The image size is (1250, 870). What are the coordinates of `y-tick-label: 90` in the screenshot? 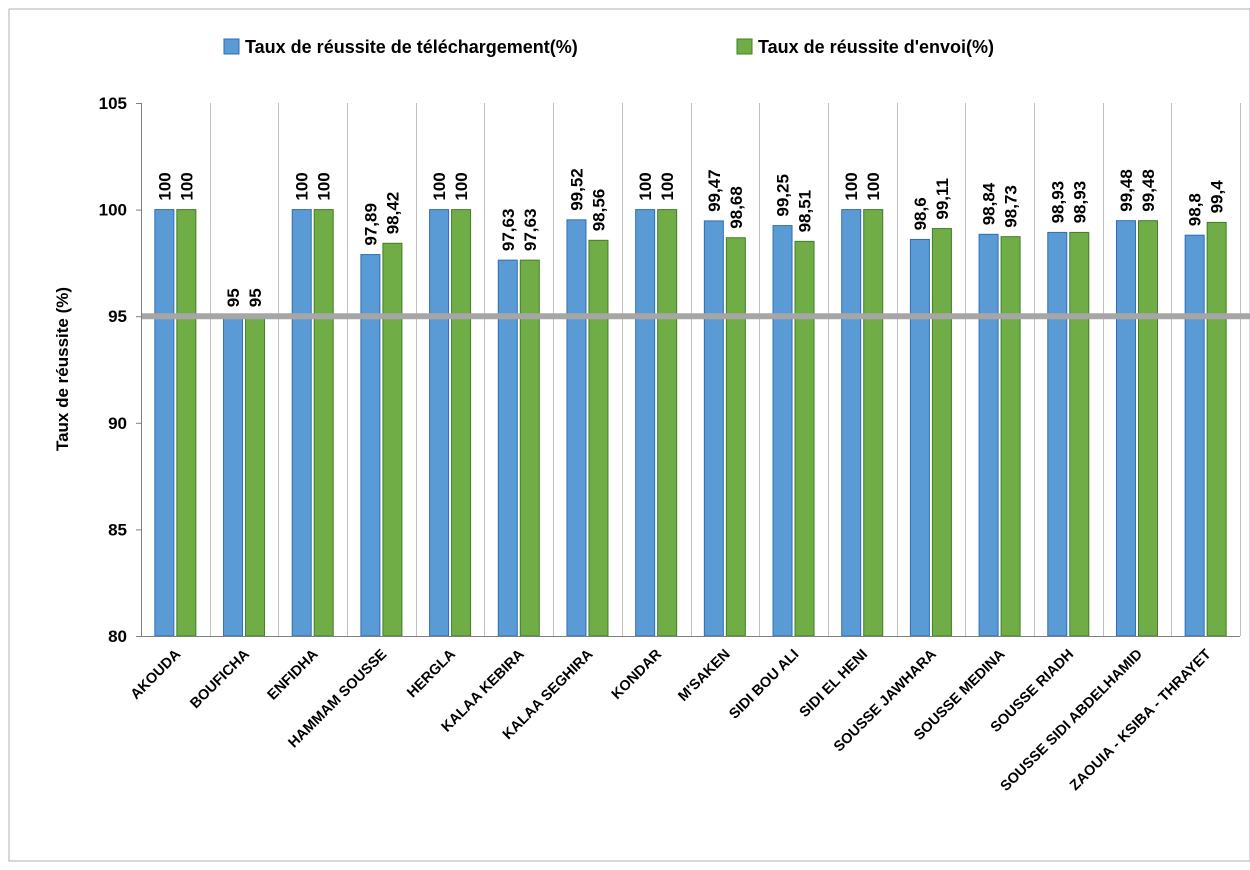 It's located at (117, 423).